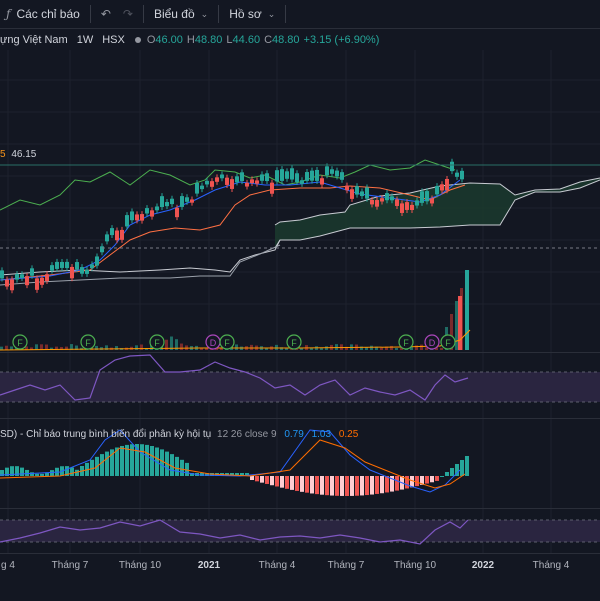  Describe the element at coordinates (229, 40) in the screenshot. I see `low-key: L` at that location.